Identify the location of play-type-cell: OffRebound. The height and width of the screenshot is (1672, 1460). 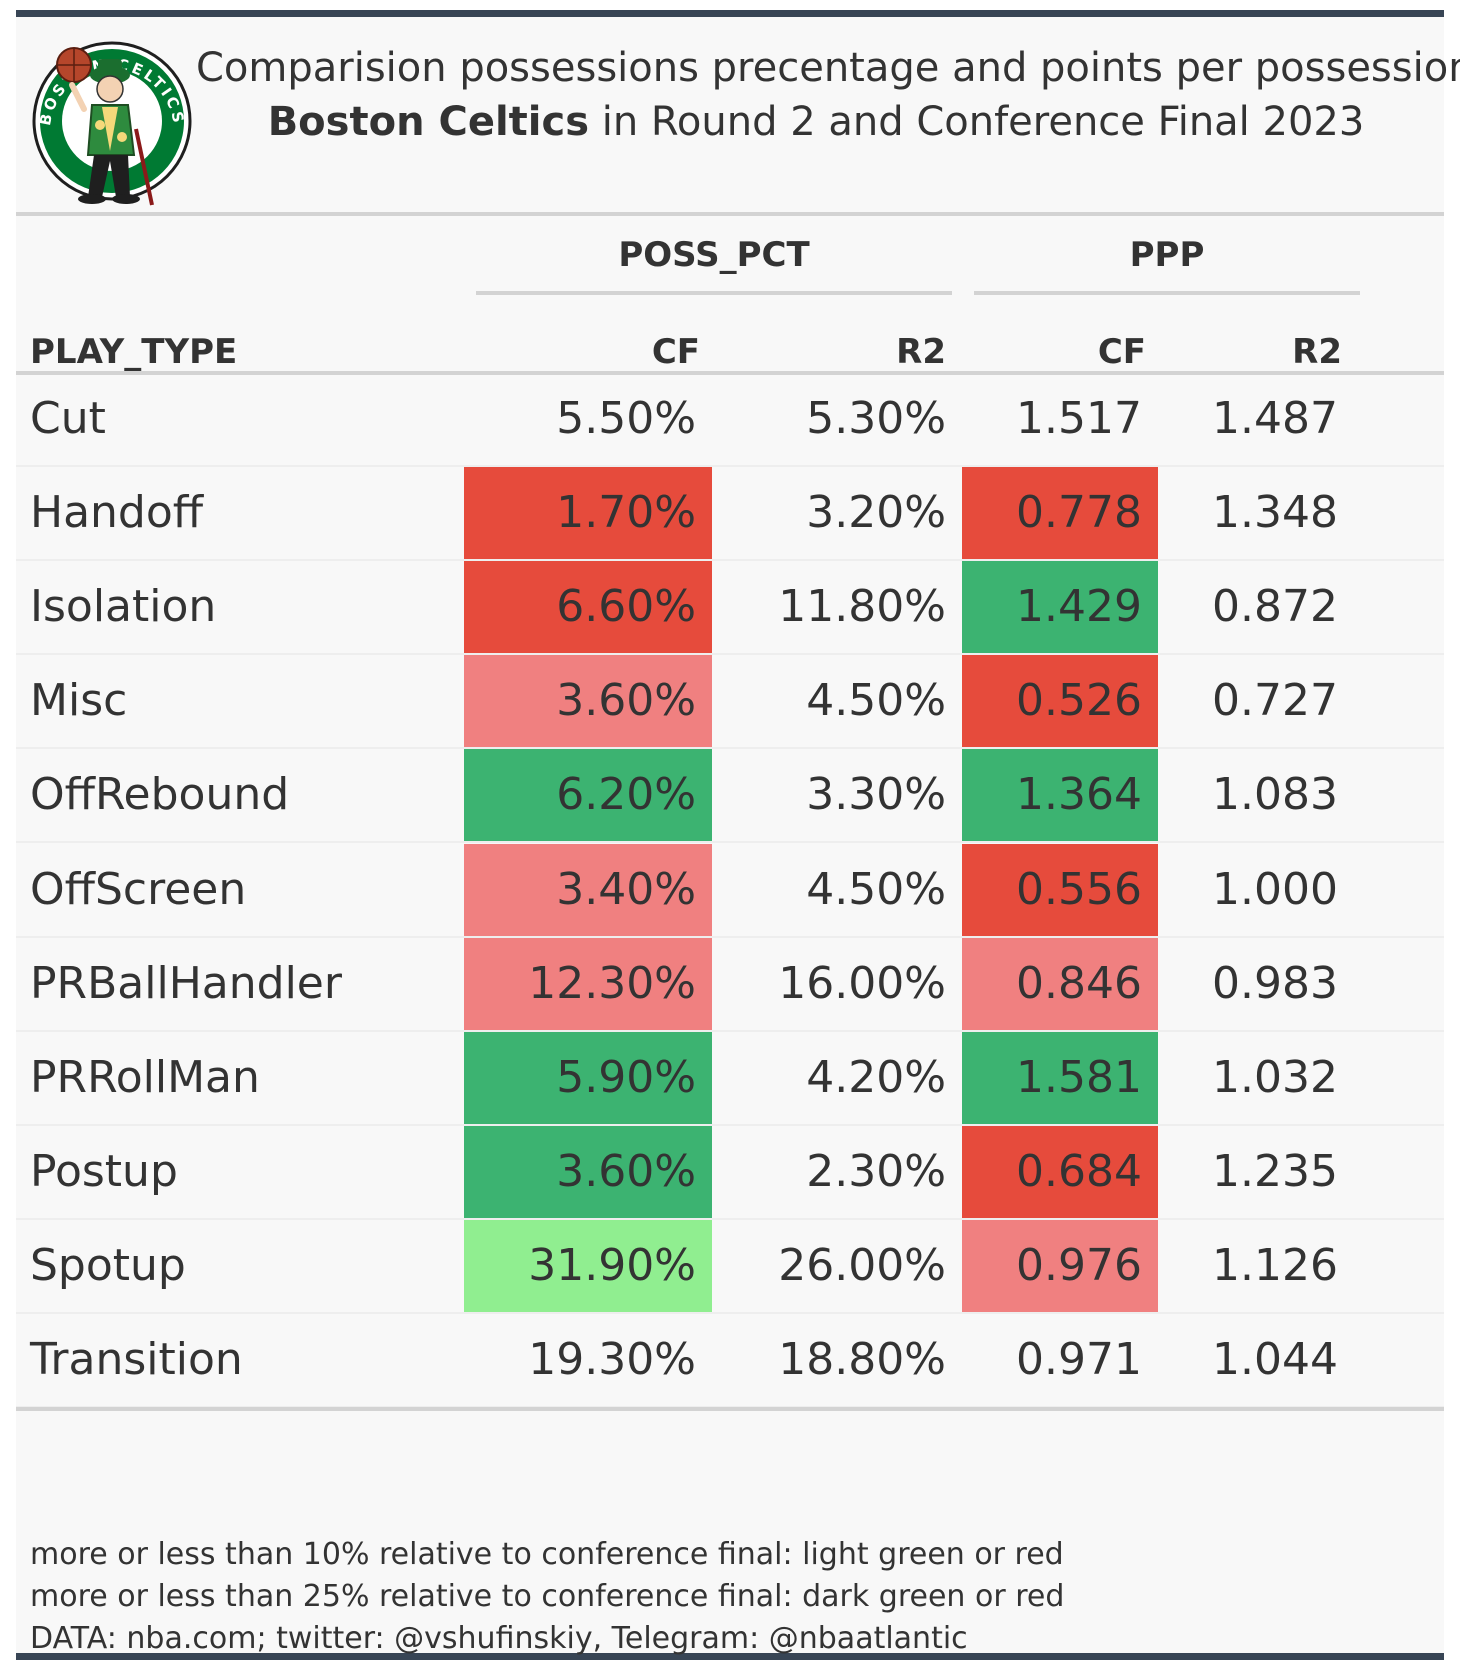
(160, 795).